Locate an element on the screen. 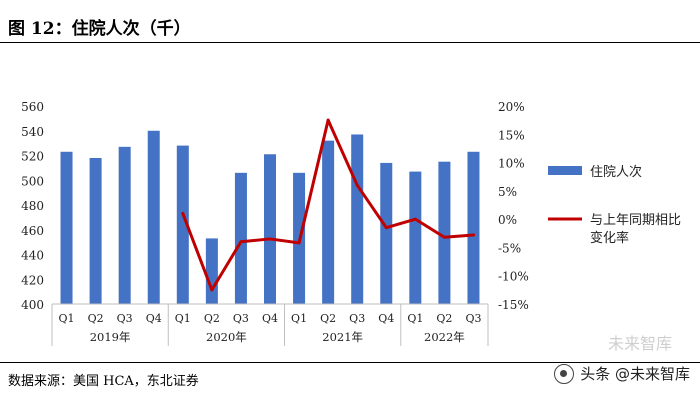 The image size is (700, 402). y-right-tick-label: 20% is located at coordinates (511, 107).